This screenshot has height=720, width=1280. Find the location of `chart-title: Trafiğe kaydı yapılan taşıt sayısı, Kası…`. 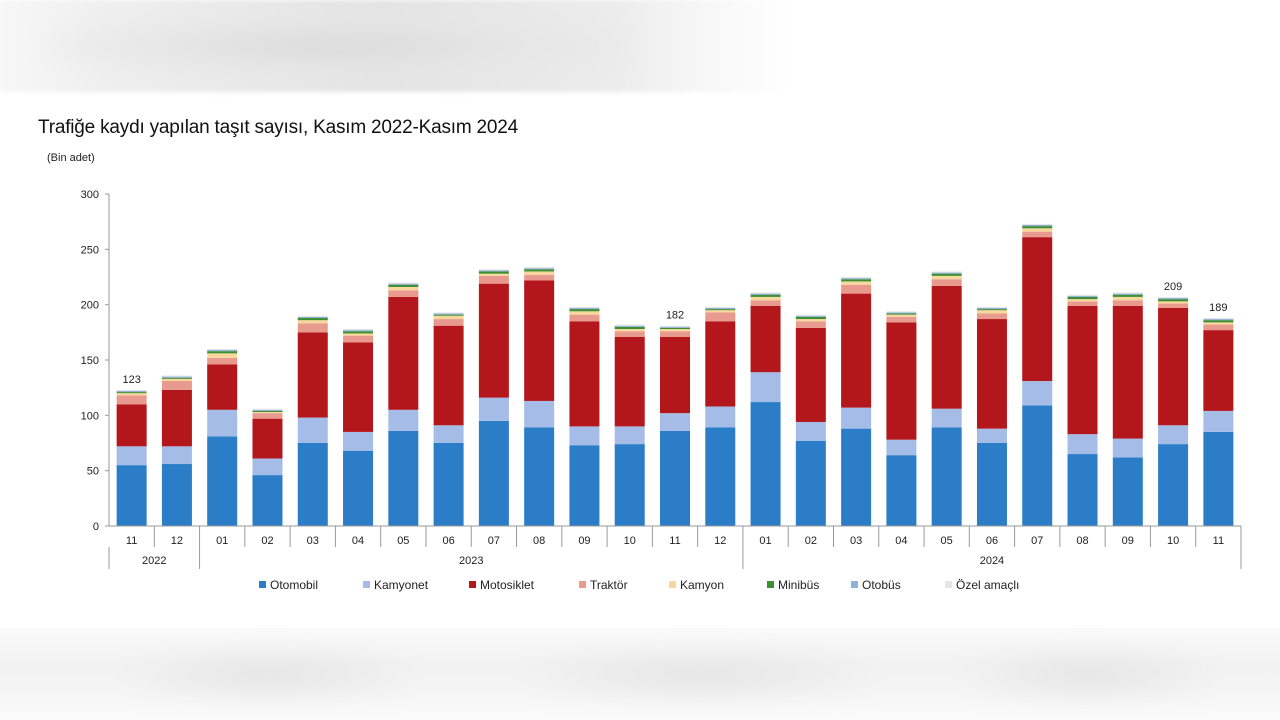

chart-title: Trafiğe kaydı yapılan taşıt sayısı, Kası… is located at coordinates (278, 127).